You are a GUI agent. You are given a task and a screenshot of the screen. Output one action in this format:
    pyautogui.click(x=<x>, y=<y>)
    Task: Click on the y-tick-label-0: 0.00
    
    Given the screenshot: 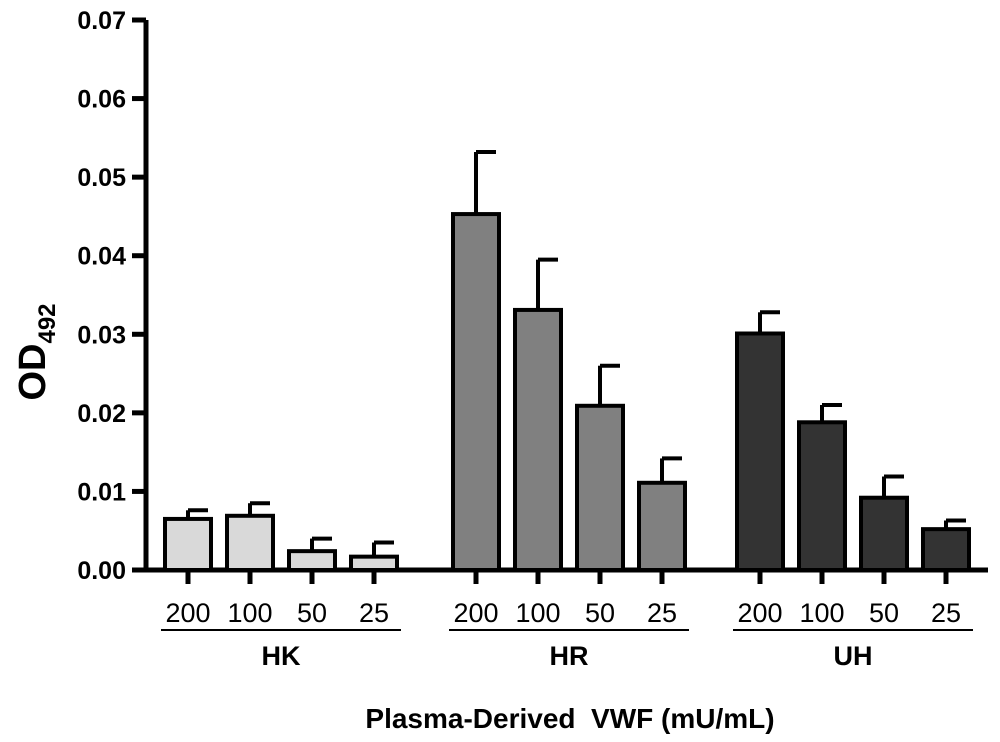 What is the action you would take?
    pyautogui.click(x=101, y=571)
    